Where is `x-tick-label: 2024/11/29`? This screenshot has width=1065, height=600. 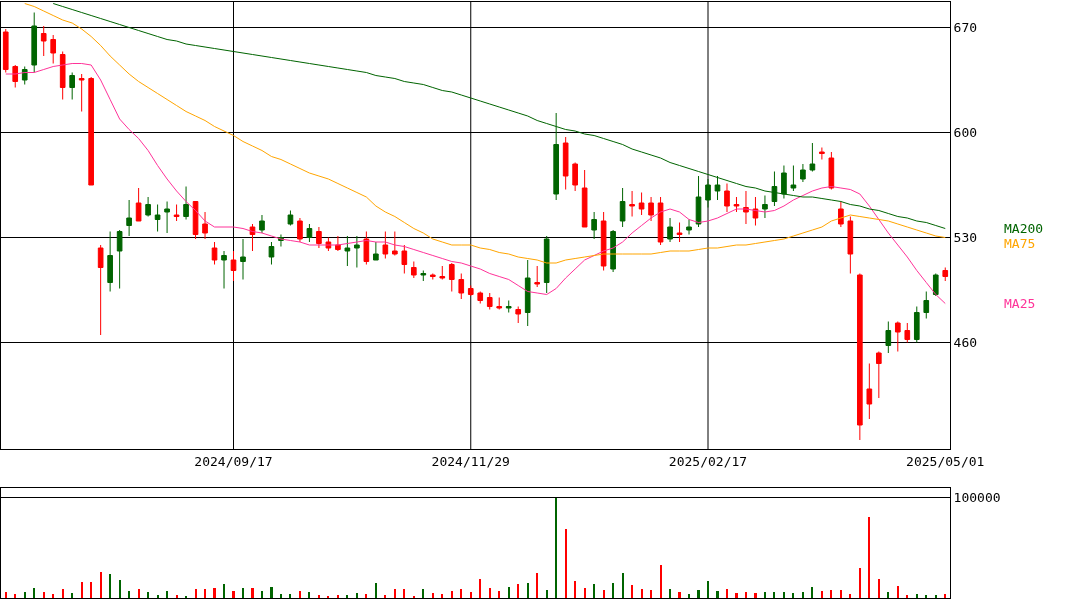
x-tick-label: 2024/11/29 is located at coordinates (470, 461).